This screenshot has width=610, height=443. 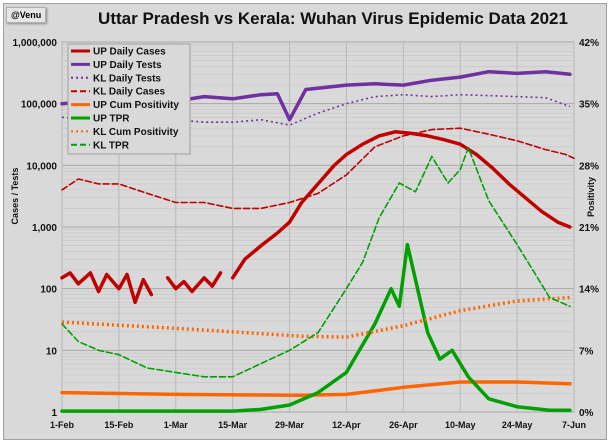 What do you see at coordinates (589, 290) in the screenshot?
I see `y2-tick-label: 14%` at bounding box center [589, 290].